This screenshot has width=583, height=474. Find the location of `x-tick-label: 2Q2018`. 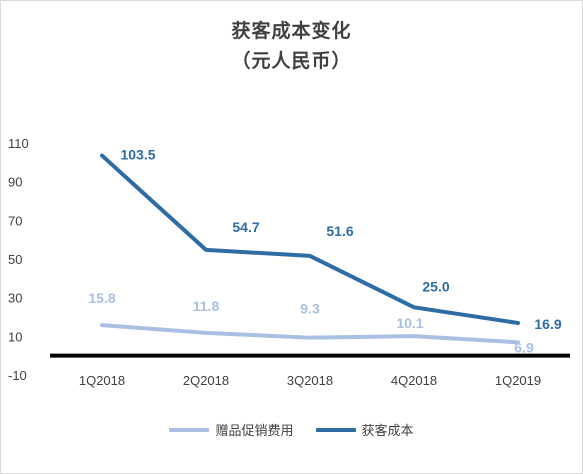

x-tick-label: 2Q2018 is located at coordinates (206, 380).